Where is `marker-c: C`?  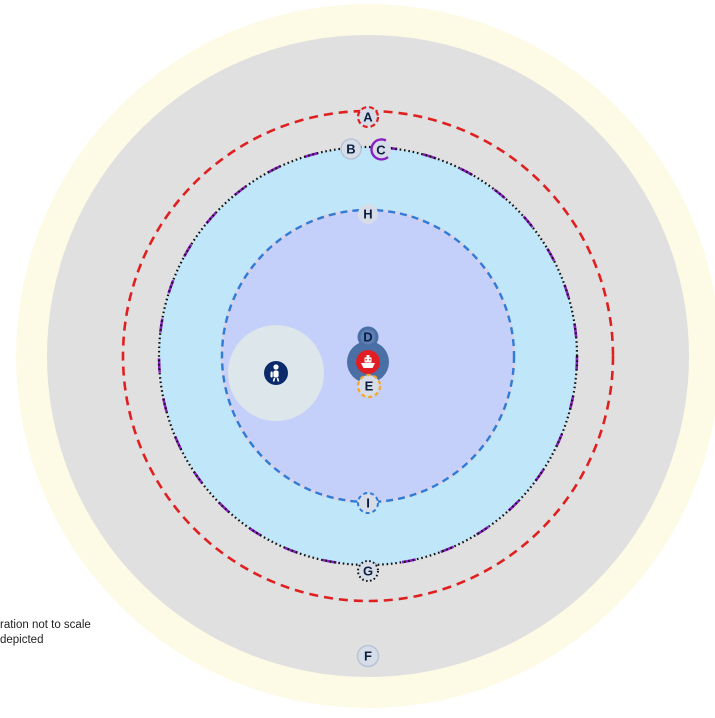 marker-c: C is located at coordinates (380, 149).